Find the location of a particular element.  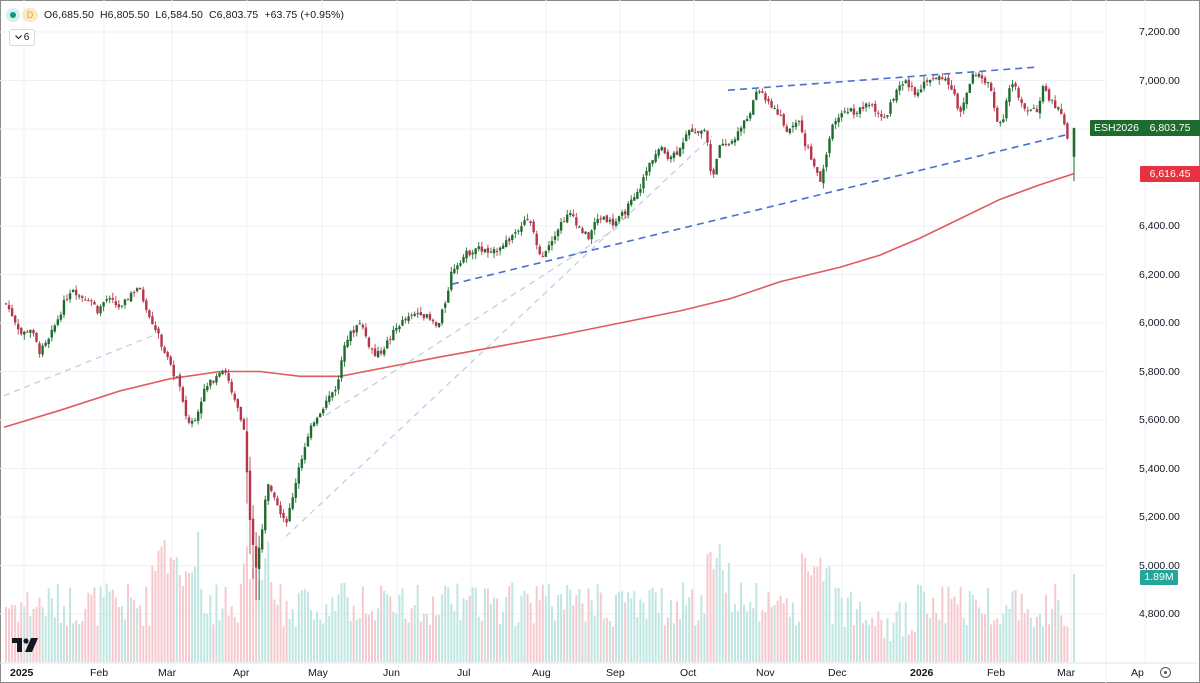

market-status-icon is located at coordinates (13, 15).